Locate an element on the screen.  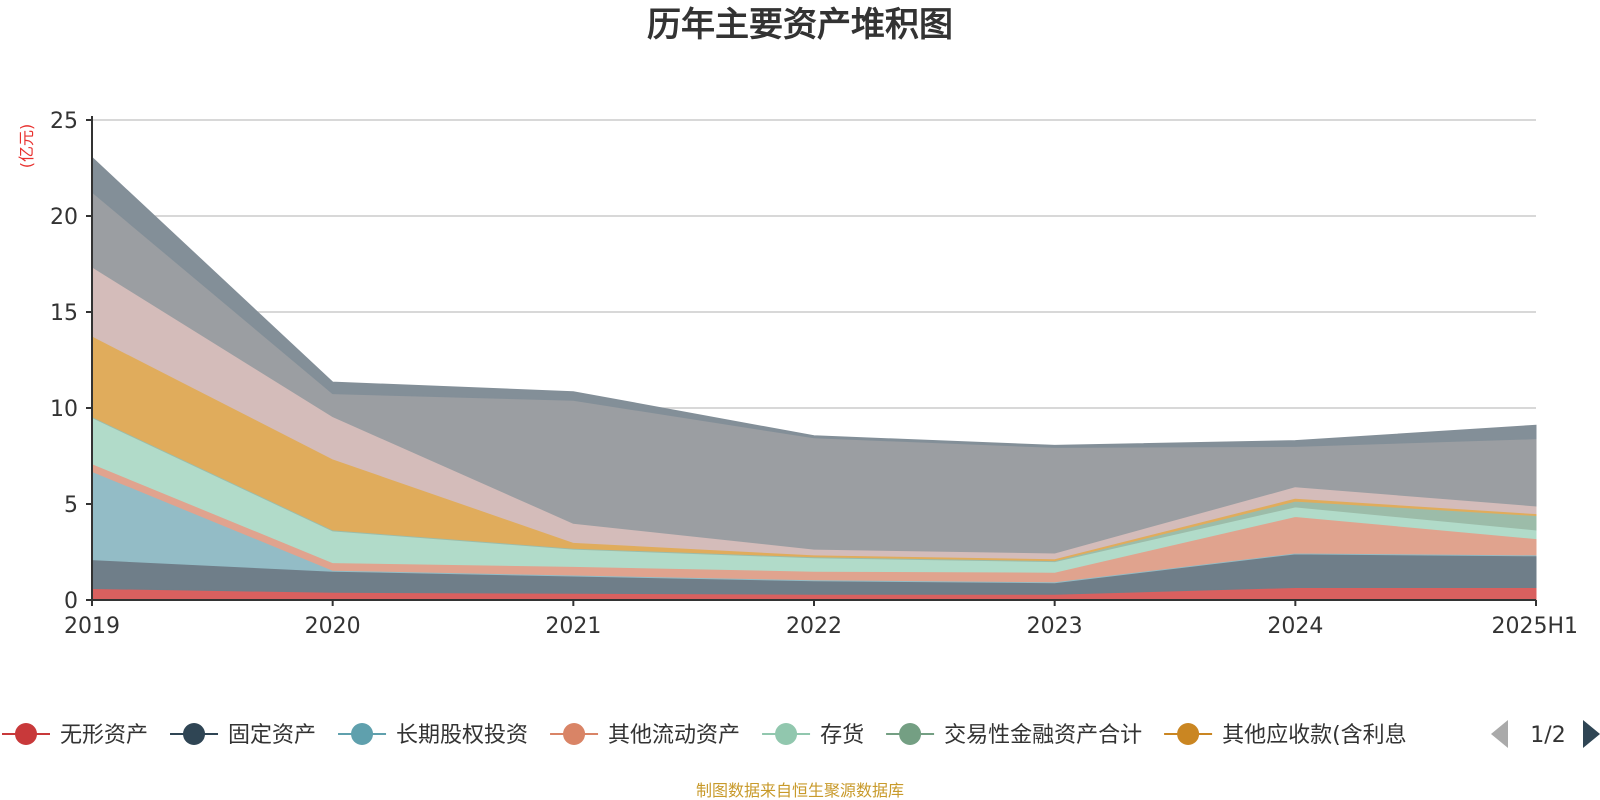
legend-item-2: 固定资产 is located at coordinates (243, 735).